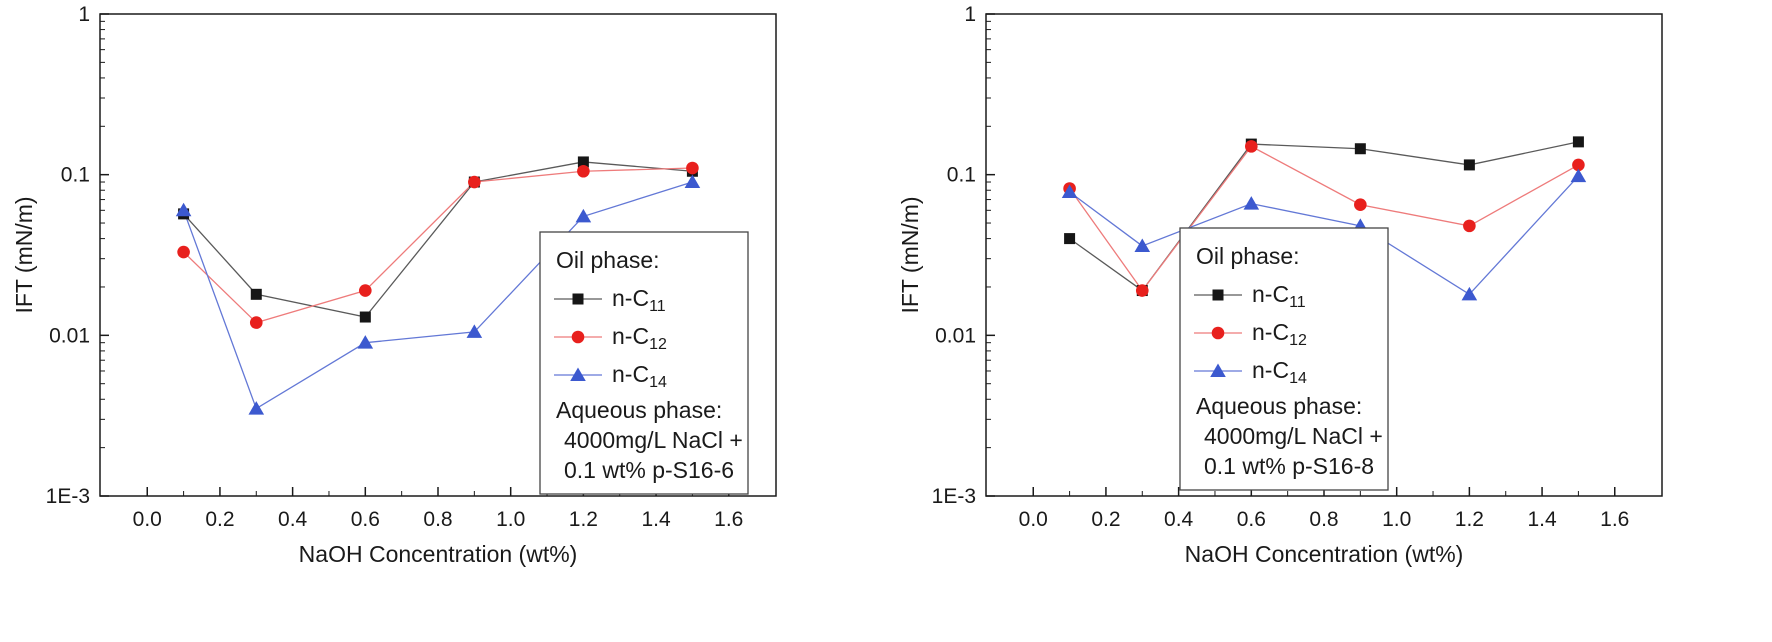 The height and width of the screenshot is (642, 1772). What do you see at coordinates (649, 470) in the screenshot?
I see `legend-aqueous-line: 0.1 wt% p-S16-6` at bounding box center [649, 470].